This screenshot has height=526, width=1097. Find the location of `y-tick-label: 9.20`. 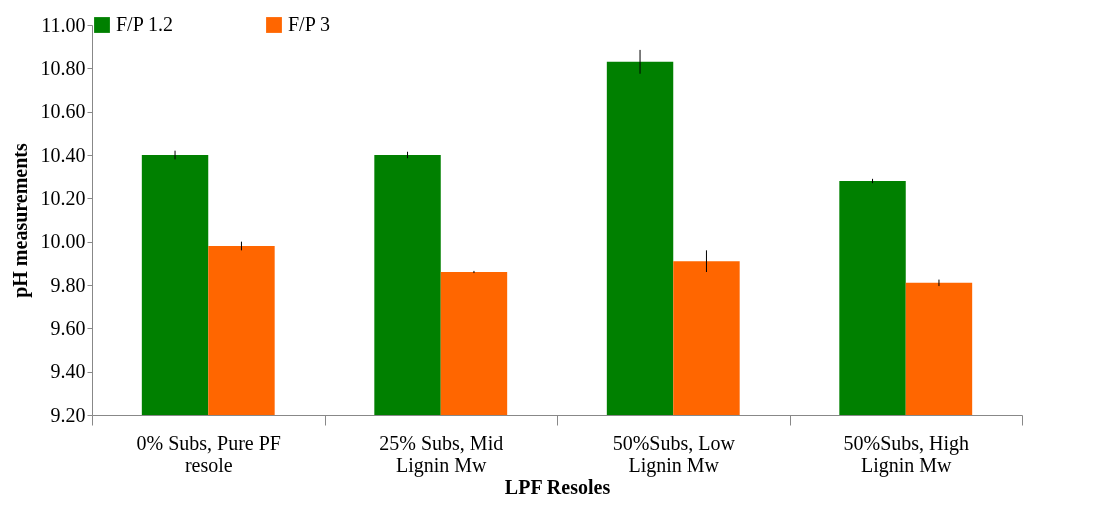

y-tick-label: 9.20 is located at coordinates (68, 414).